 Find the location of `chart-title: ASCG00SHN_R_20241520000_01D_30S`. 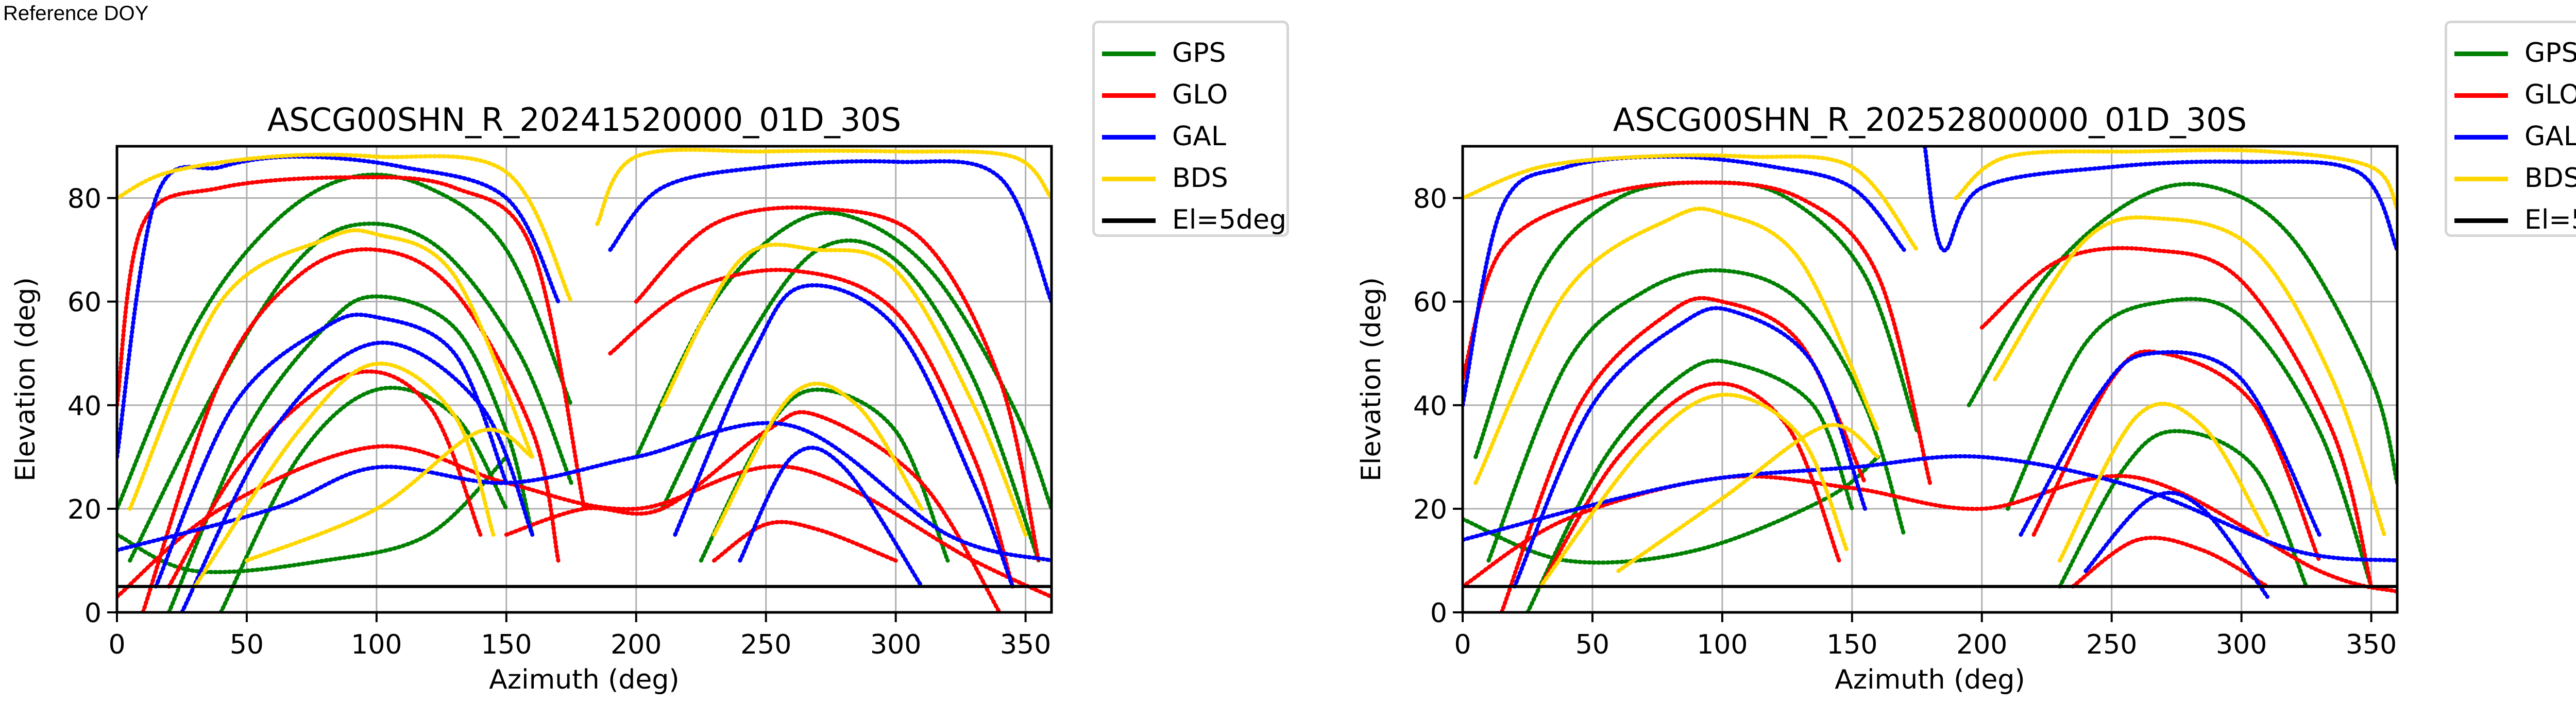

chart-title: ASCG00SHN_R_20241520000_01D_30S is located at coordinates (584, 120).